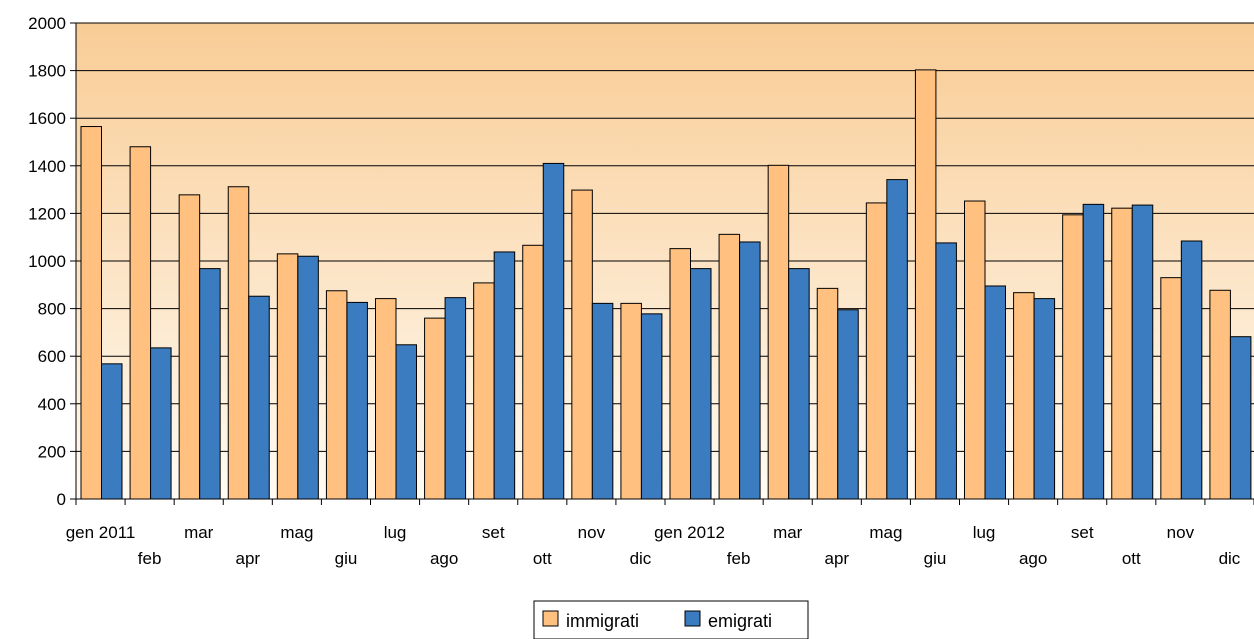 The width and height of the screenshot is (1254, 639). What do you see at coordinates (47, 118) in the screenshot?
I see `y-tick-label: 1600` at bounding box center [47, 118].